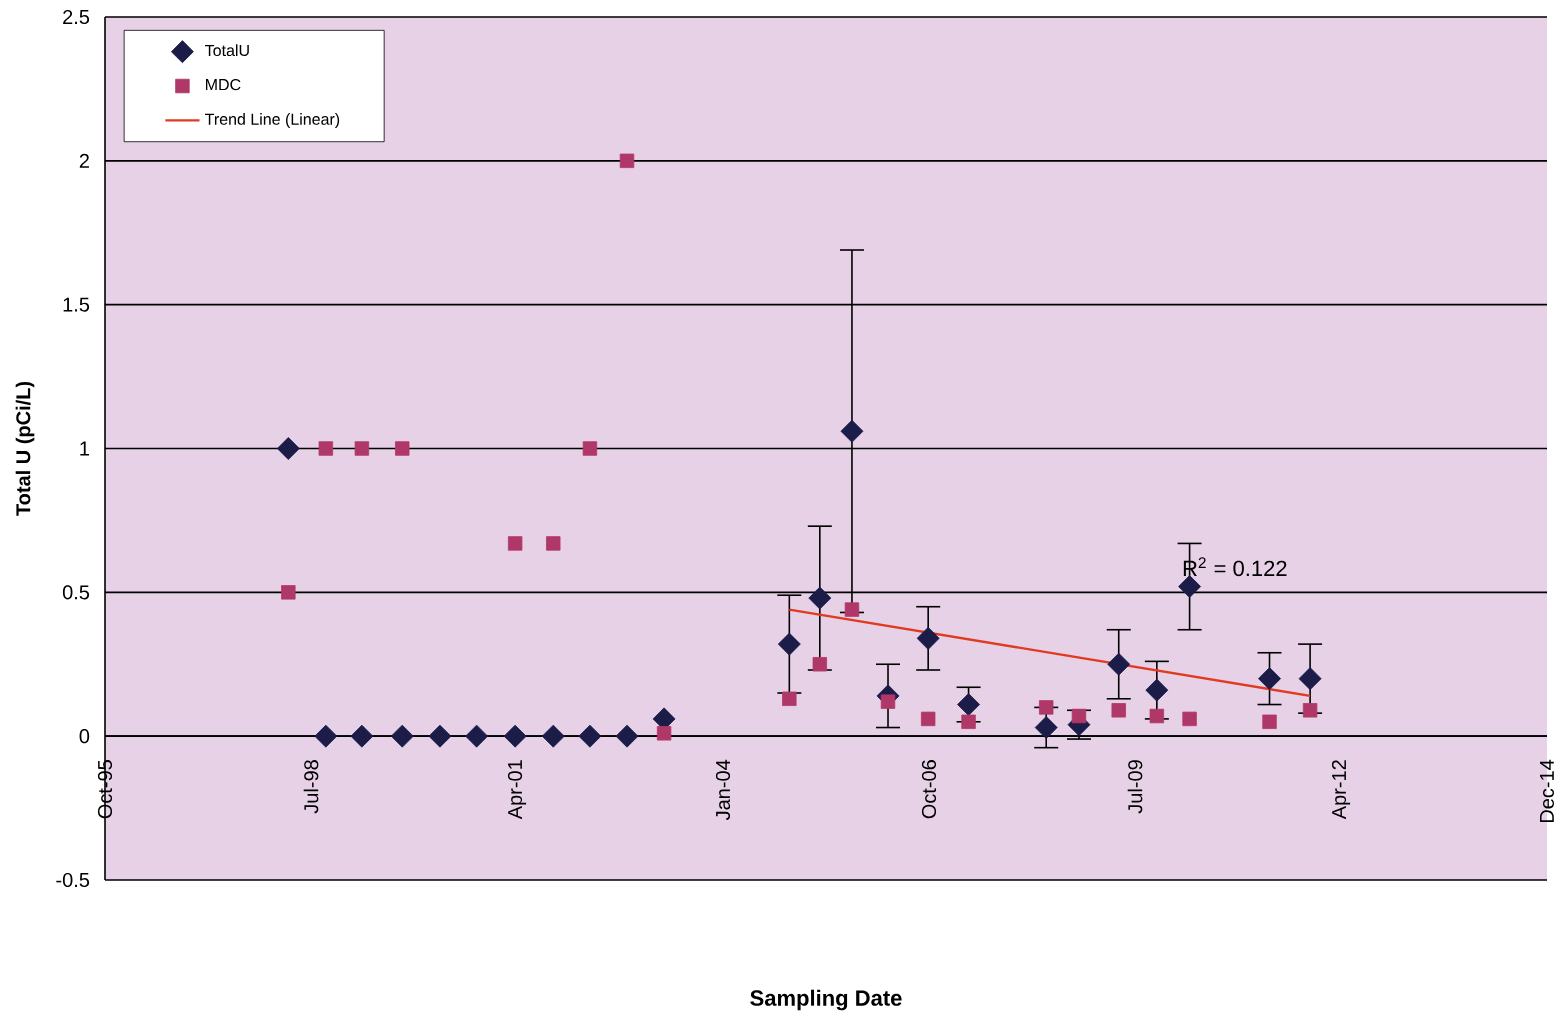 The image size is (1560, 1019). What do you see at coordinates (311, 787) in the screenshot?
I see `x-tick-label: Jul-98` at bounding box center [311, 787].